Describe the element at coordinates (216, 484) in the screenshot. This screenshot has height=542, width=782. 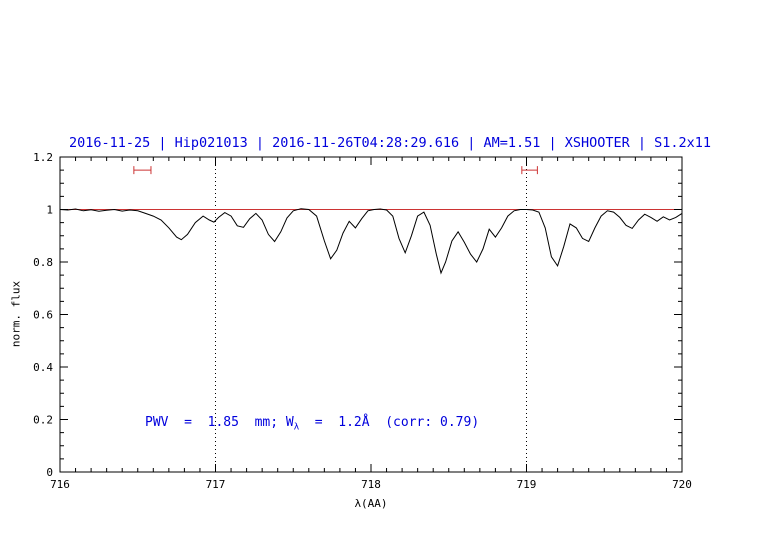
I see `svg-text: 717` at that location.